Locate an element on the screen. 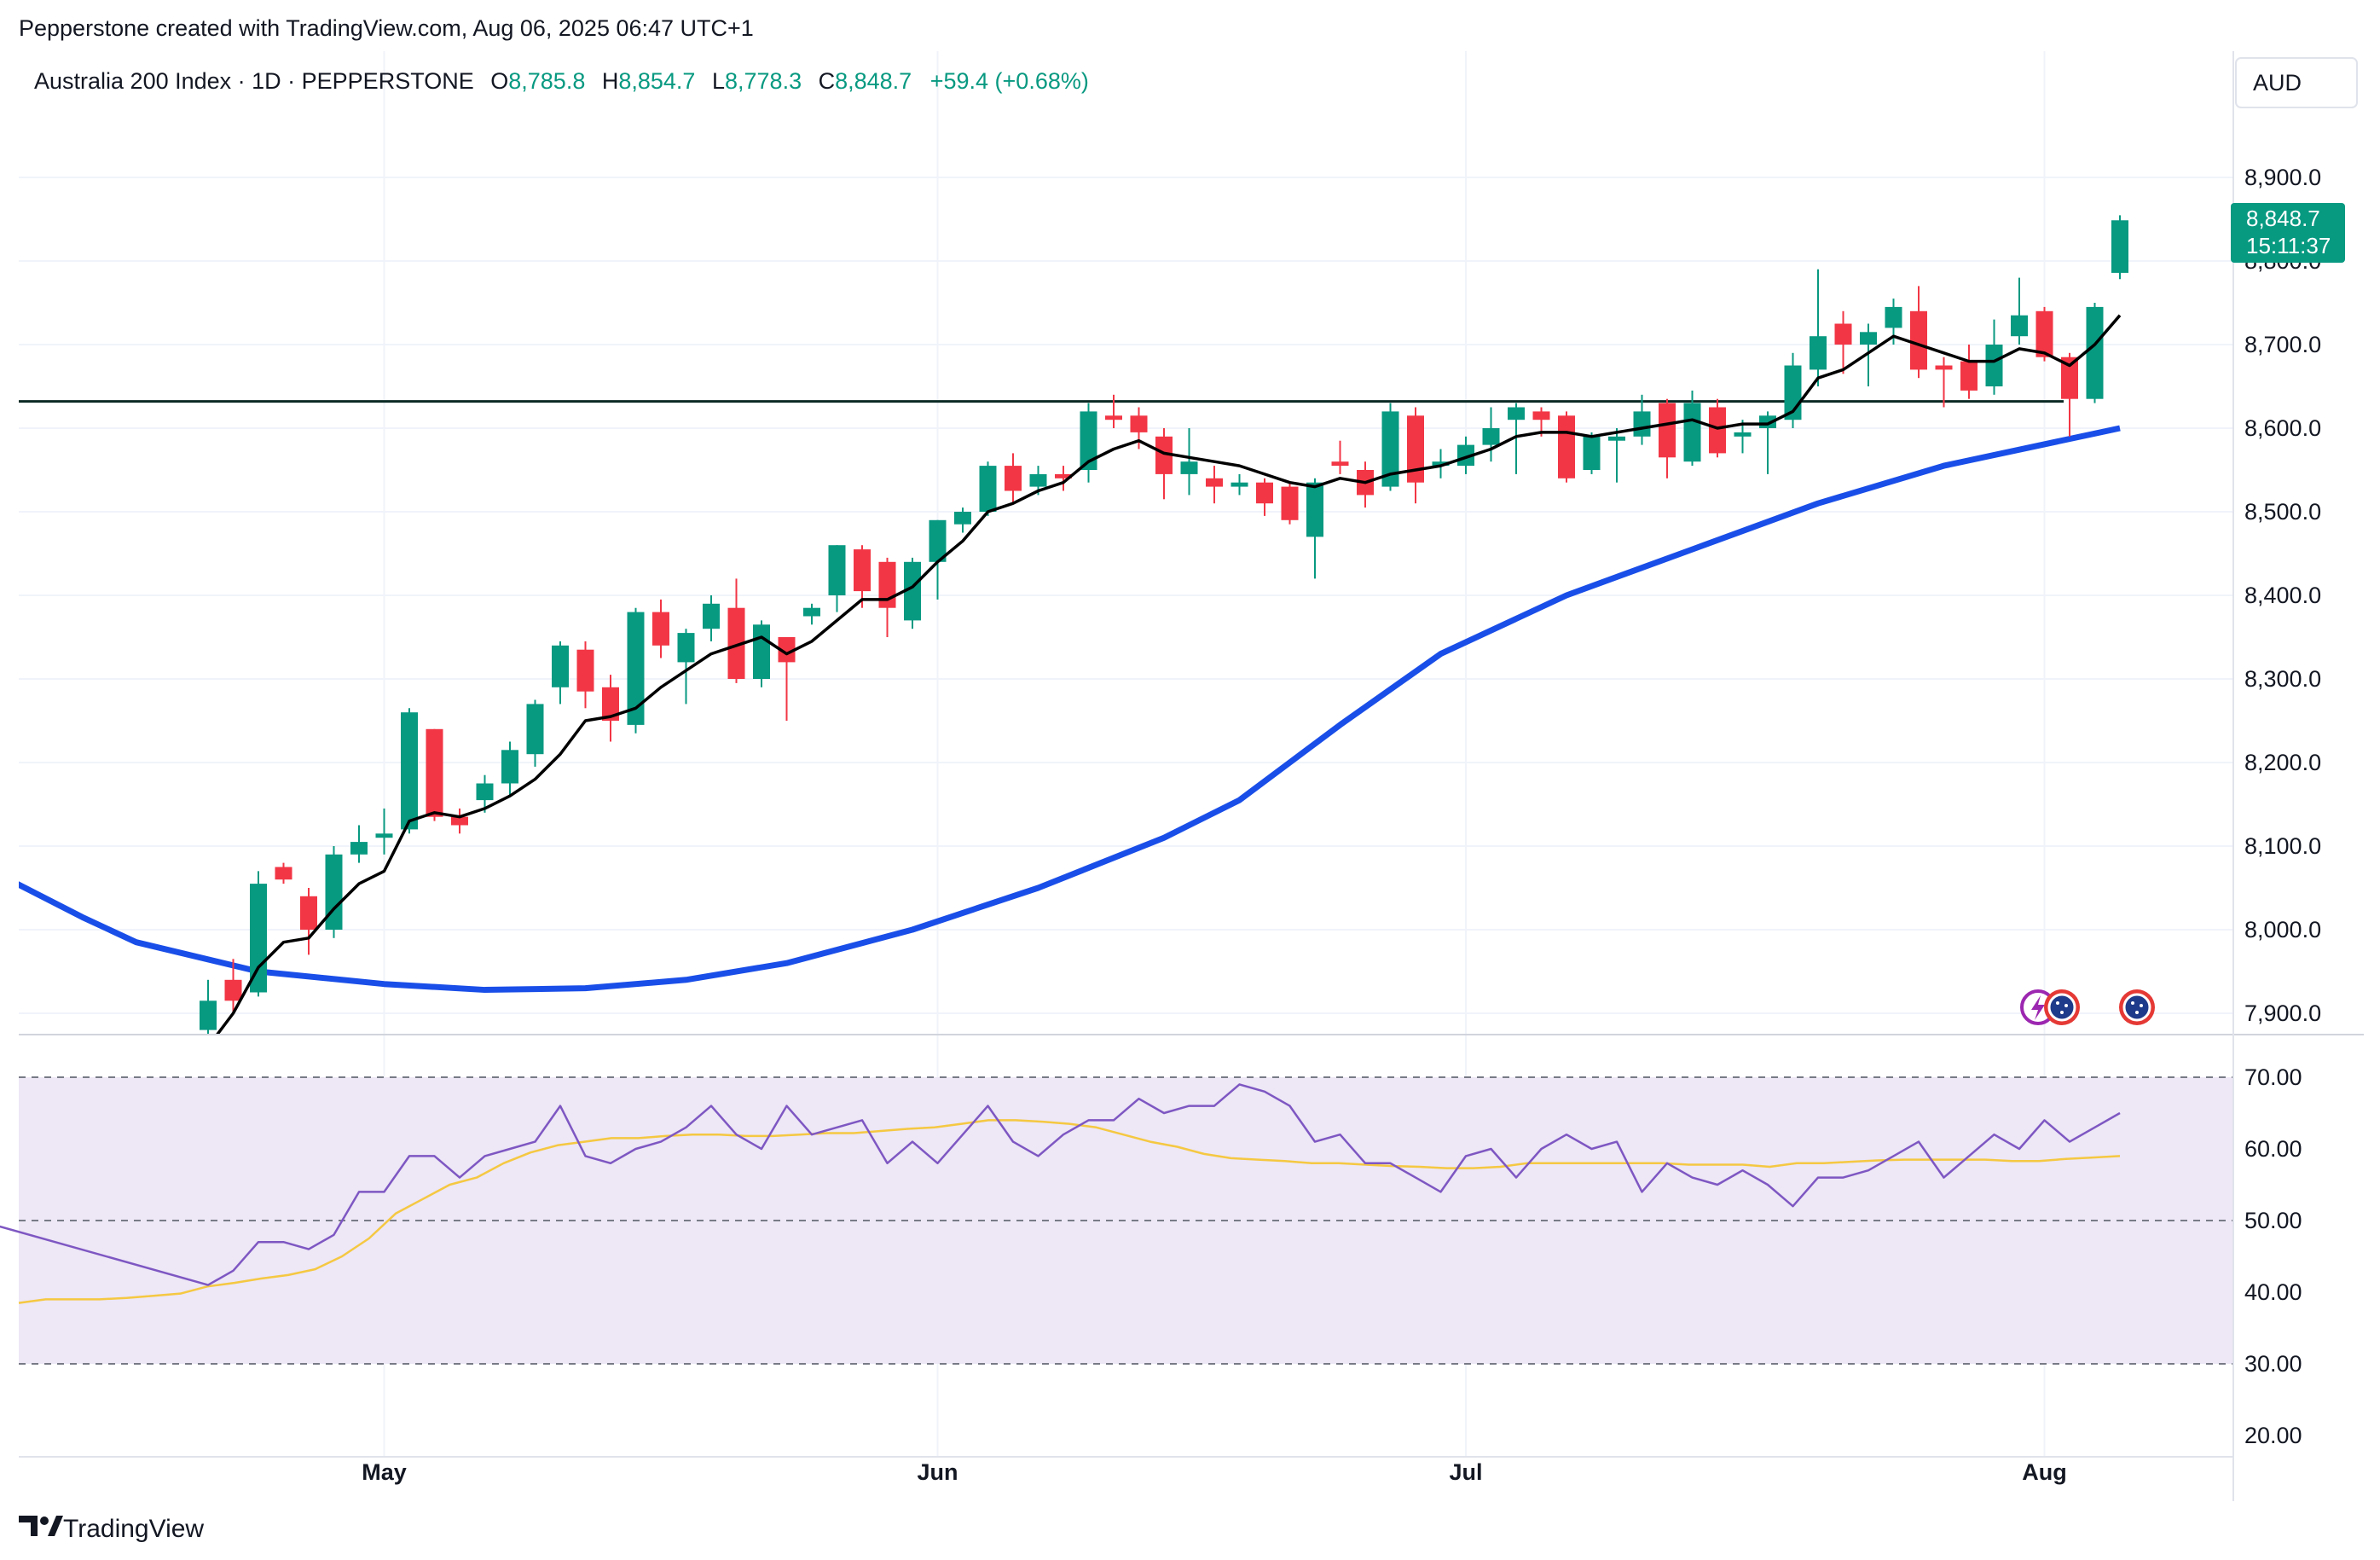 The width and height of the screenshot is (2380, 1560). tradingview-logo: TradingView is located at coordinates (112, 1529).